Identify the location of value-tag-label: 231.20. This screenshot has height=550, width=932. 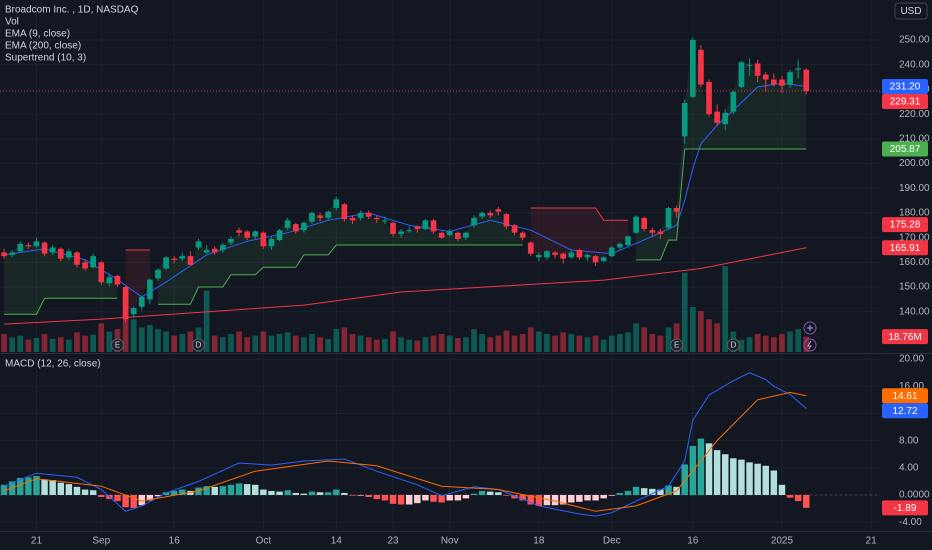
(905, 87).